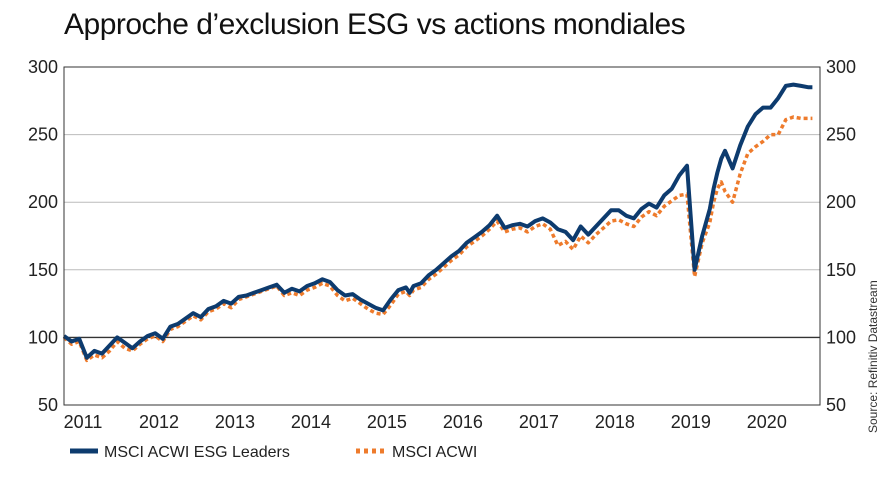  Describe the element at coordinates (836, 405) in the screenshot. I see `y-tick-label-right: 50` at that location.